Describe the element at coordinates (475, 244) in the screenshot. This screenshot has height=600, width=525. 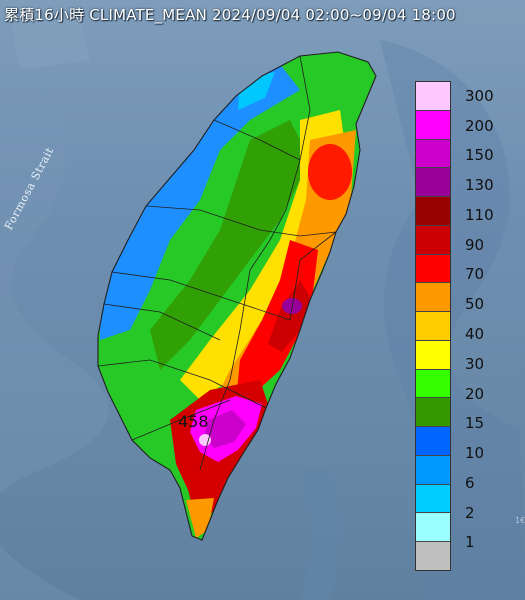
I see `legend-label: 90` at that location.